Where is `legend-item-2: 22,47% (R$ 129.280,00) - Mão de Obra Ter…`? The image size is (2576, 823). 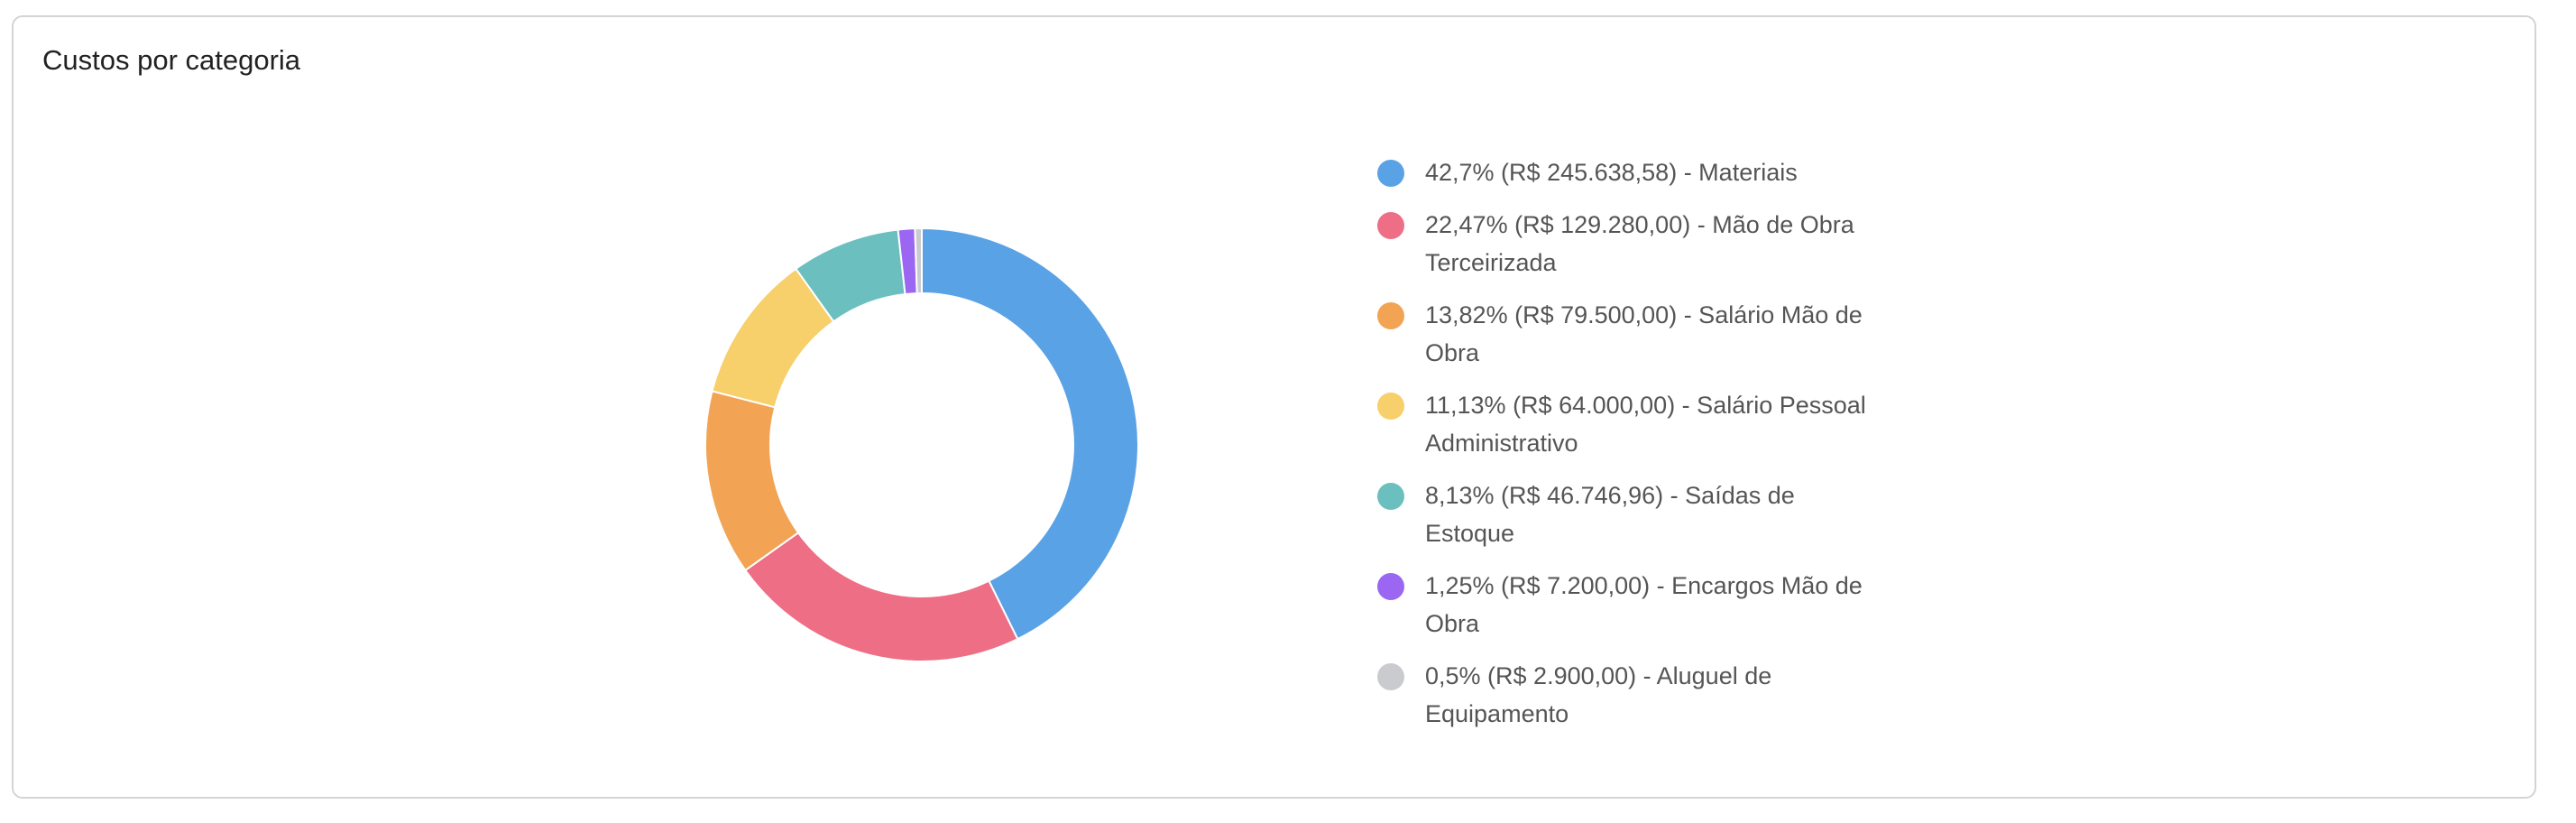 legend-item-2: 22,47% (R$ 129.280,00) - Mão de Obra Ter… is located at coordinates (1628, 244).